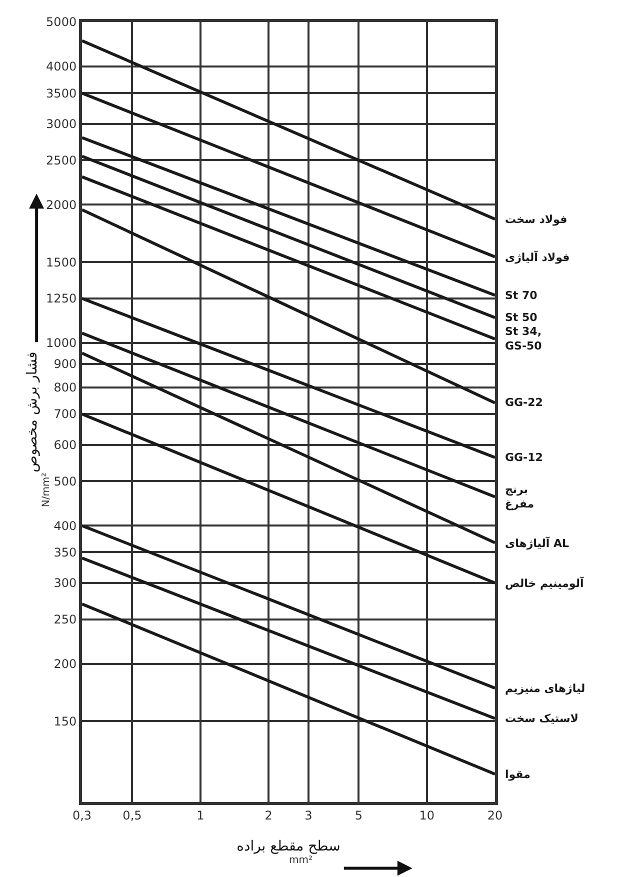  Describe the element at coordinates (545, 688) in the screenshot. I see `series-label: لیاژهای منیزیم` at that location.